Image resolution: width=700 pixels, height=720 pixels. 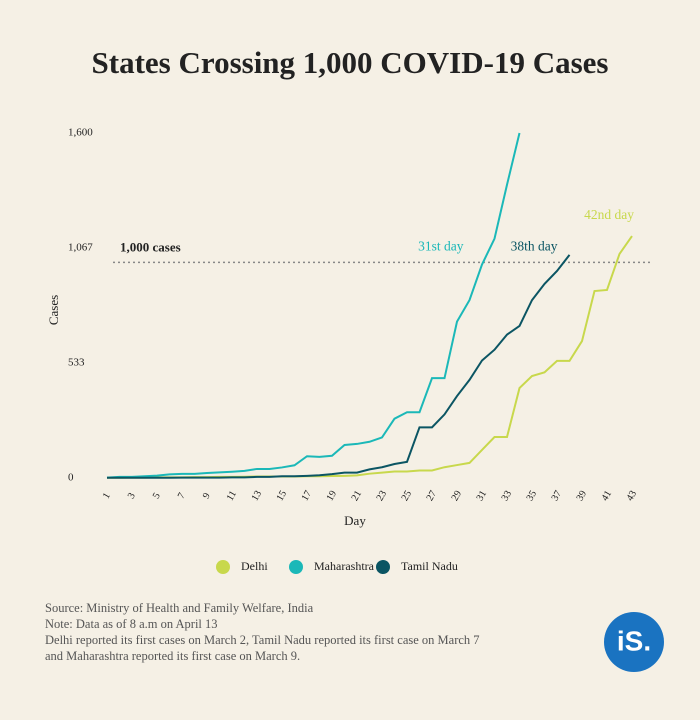 I want to click on x-tick-label: 31, so click(x=482, y=496).